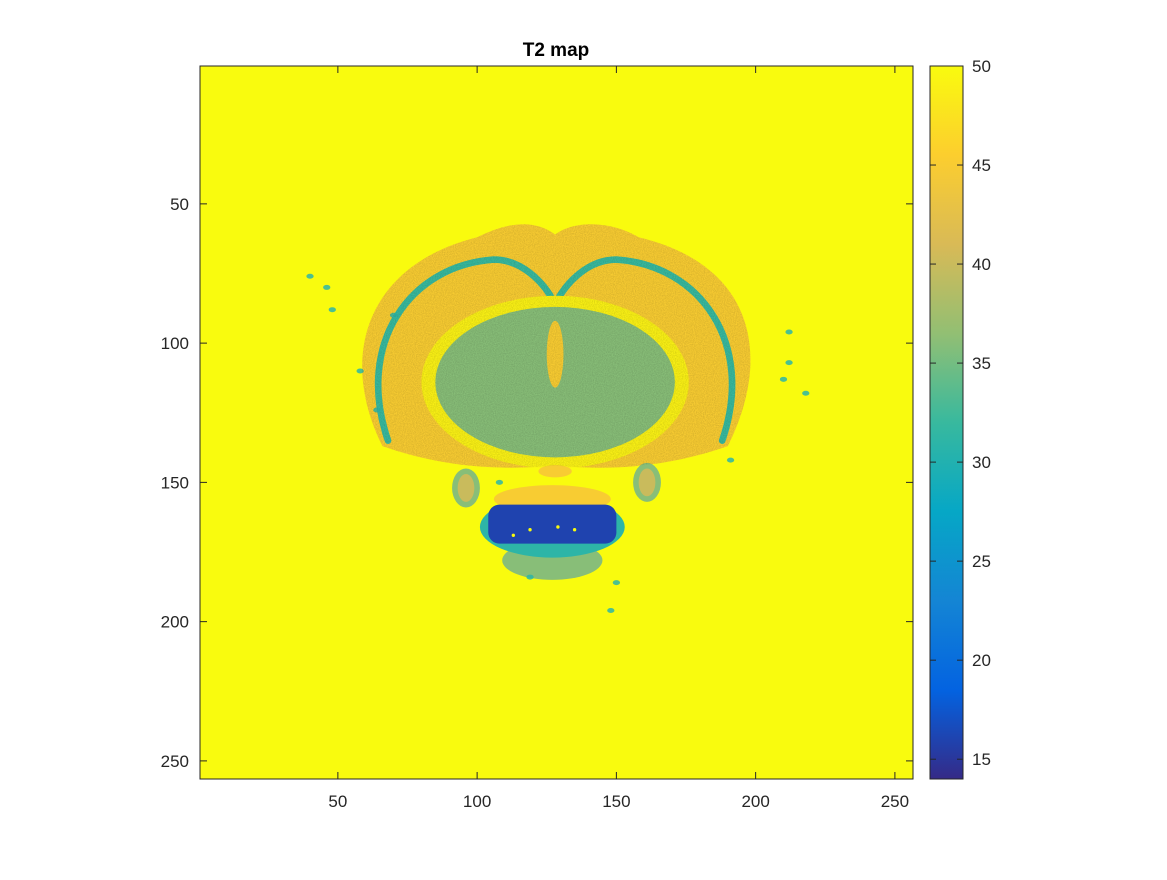 The width and height of the screenshot is (1167, 880). I want to click on tissue-texture, so click(556, 346).